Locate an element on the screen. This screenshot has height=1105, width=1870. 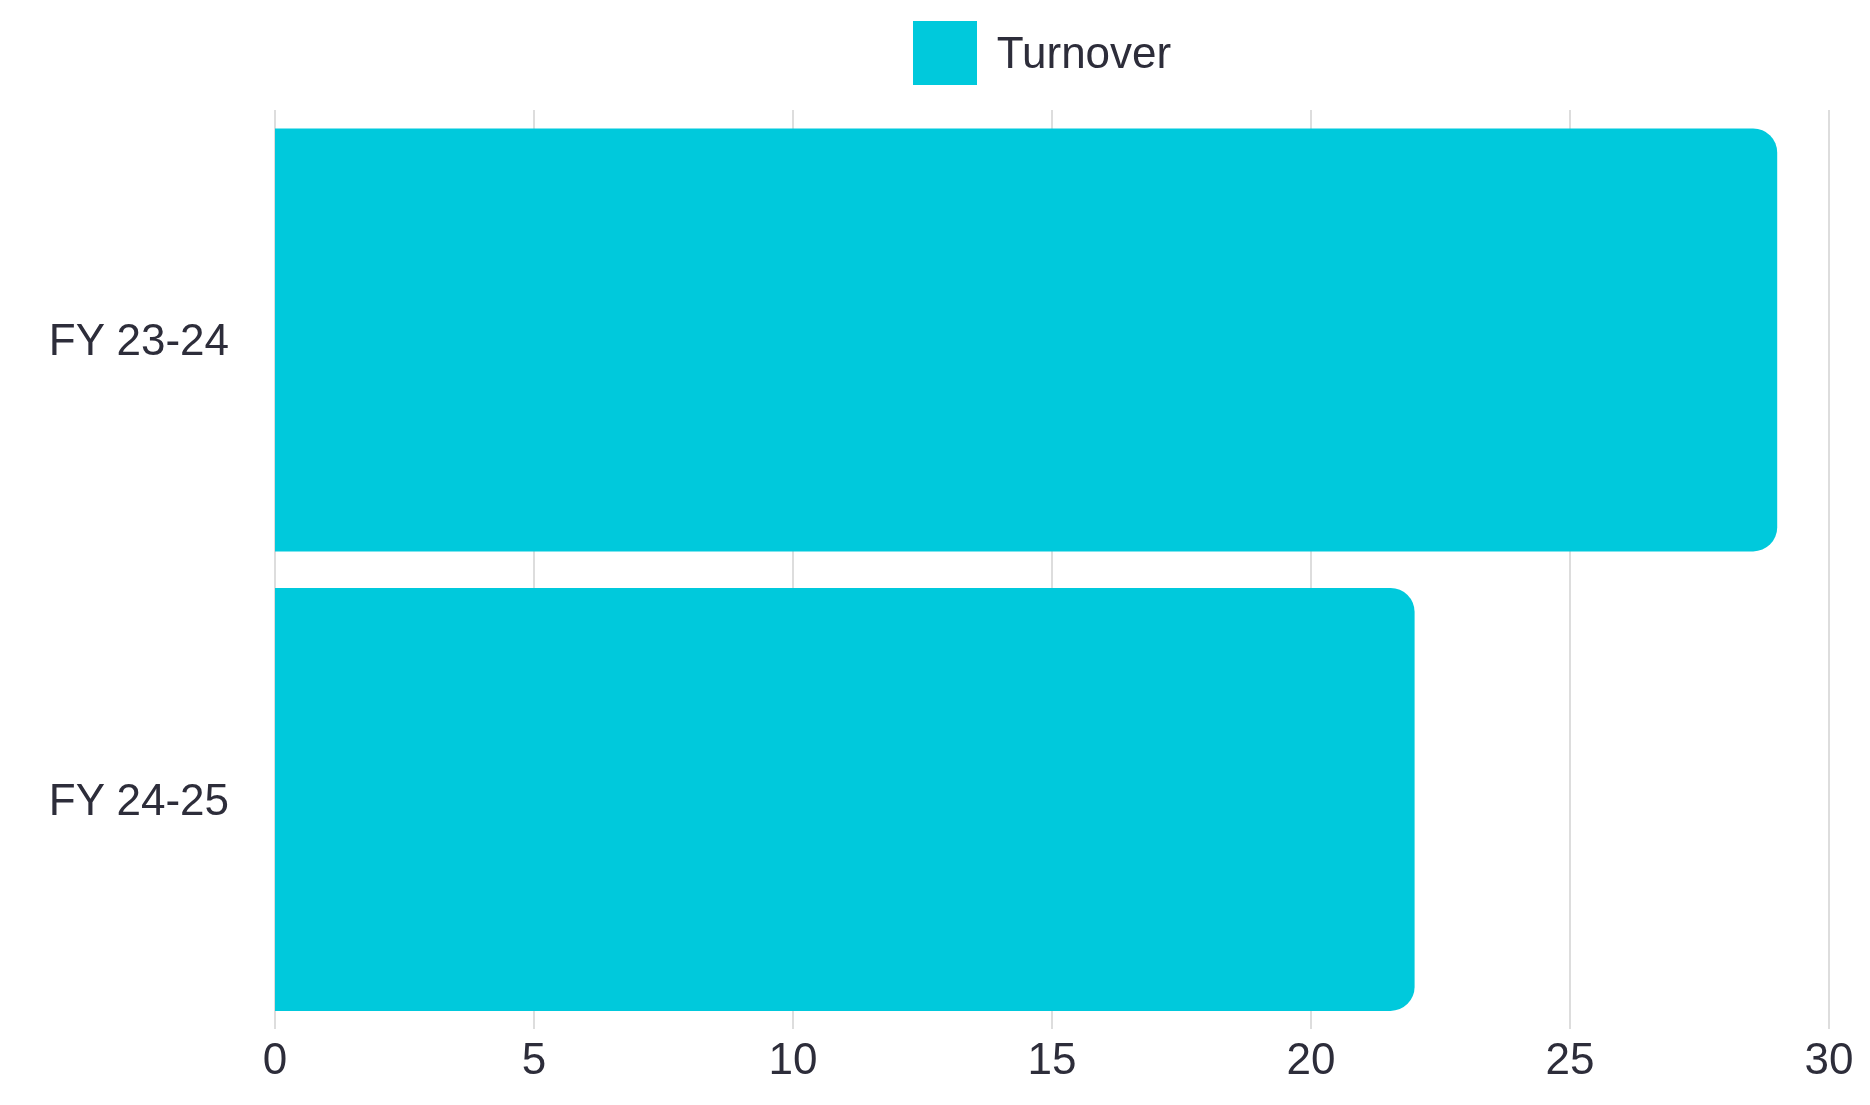
x-tick-label: 10 is located at coordinates (793, 1059).